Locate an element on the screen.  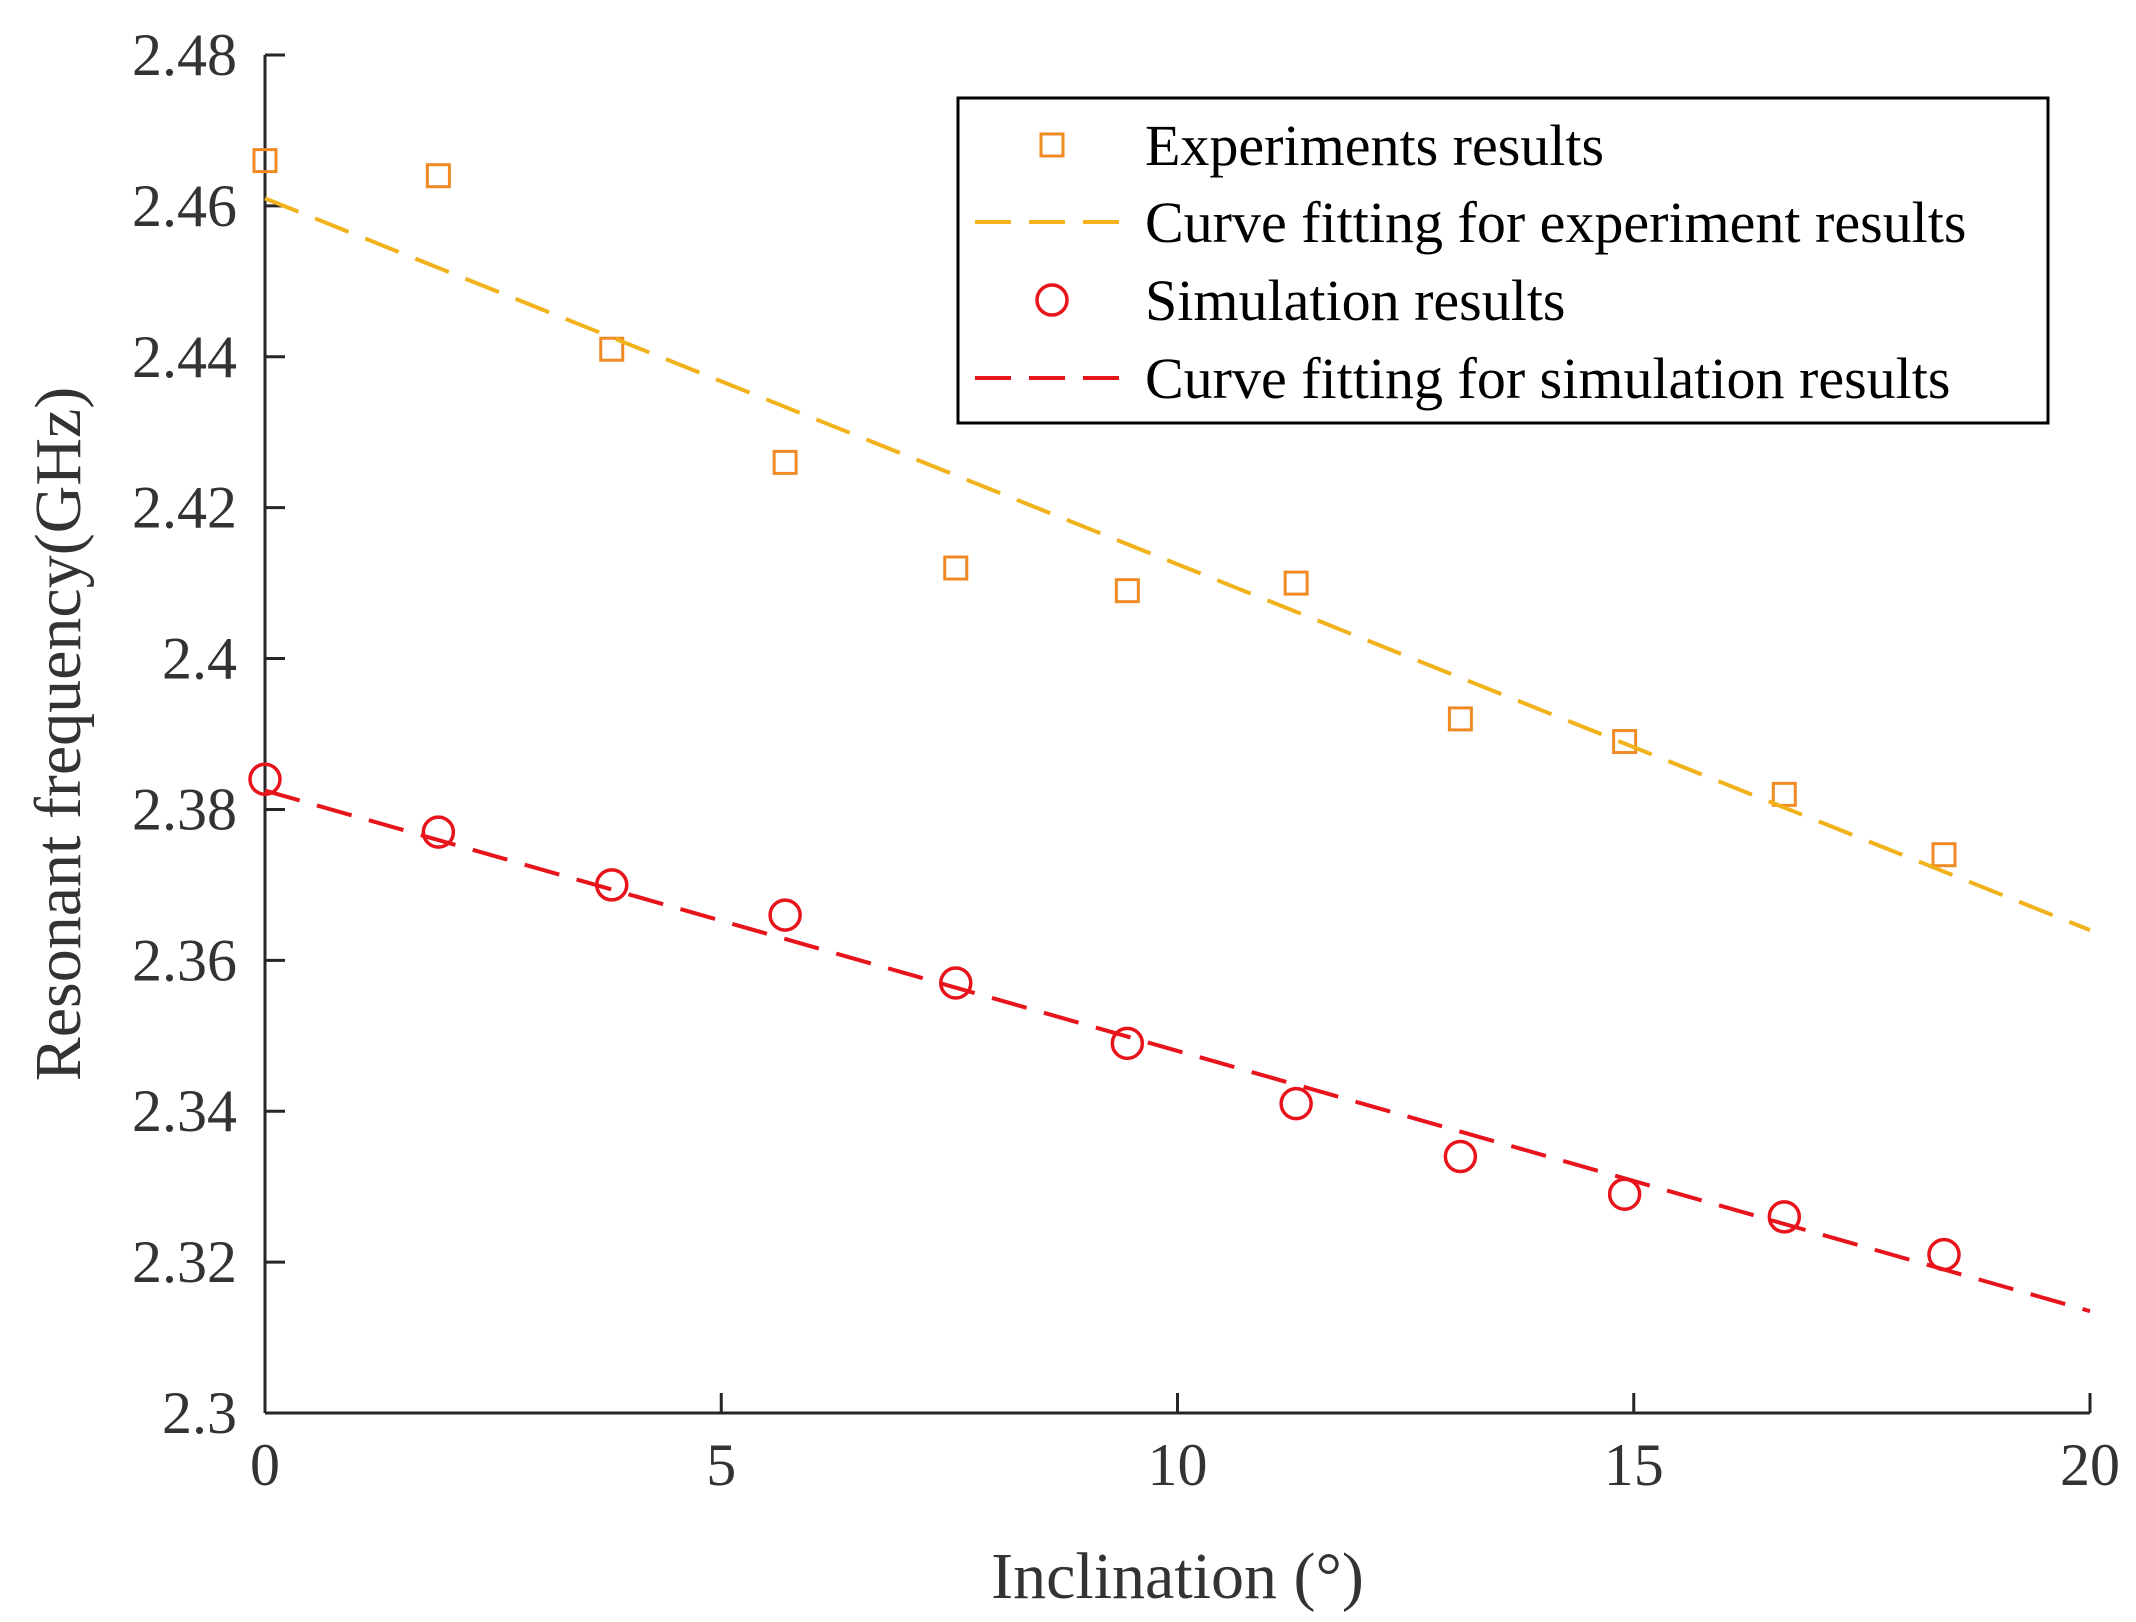
y-tick-label: 2.34 is located at coordinates (184, 1111).